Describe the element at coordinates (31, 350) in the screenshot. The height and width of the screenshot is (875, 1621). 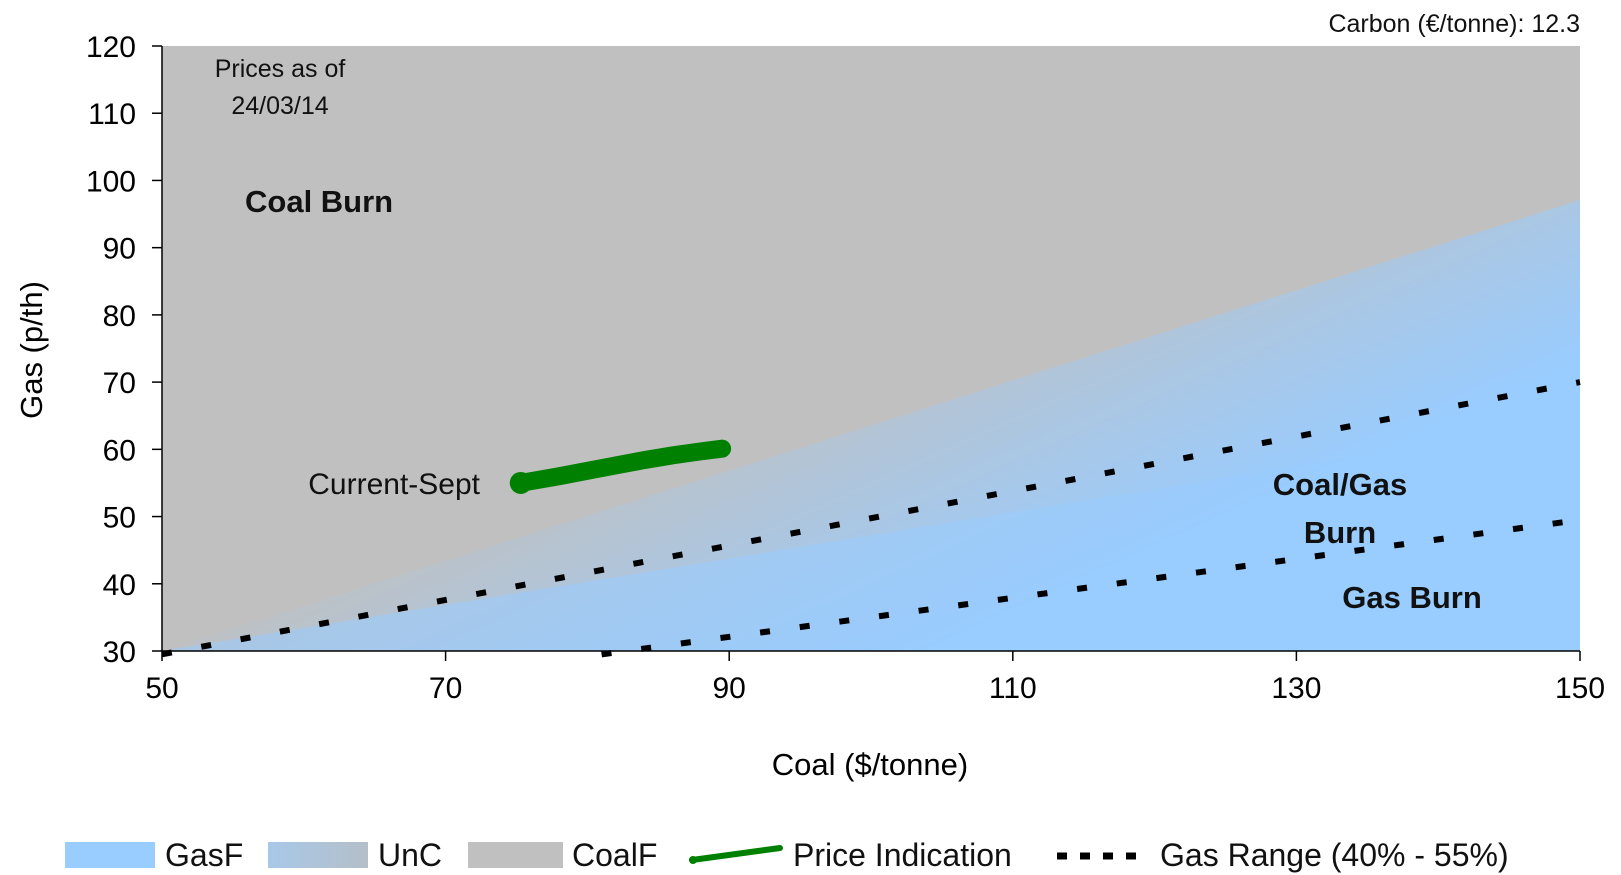
I see `y-axis-title: Gas (p/th)` at that location.